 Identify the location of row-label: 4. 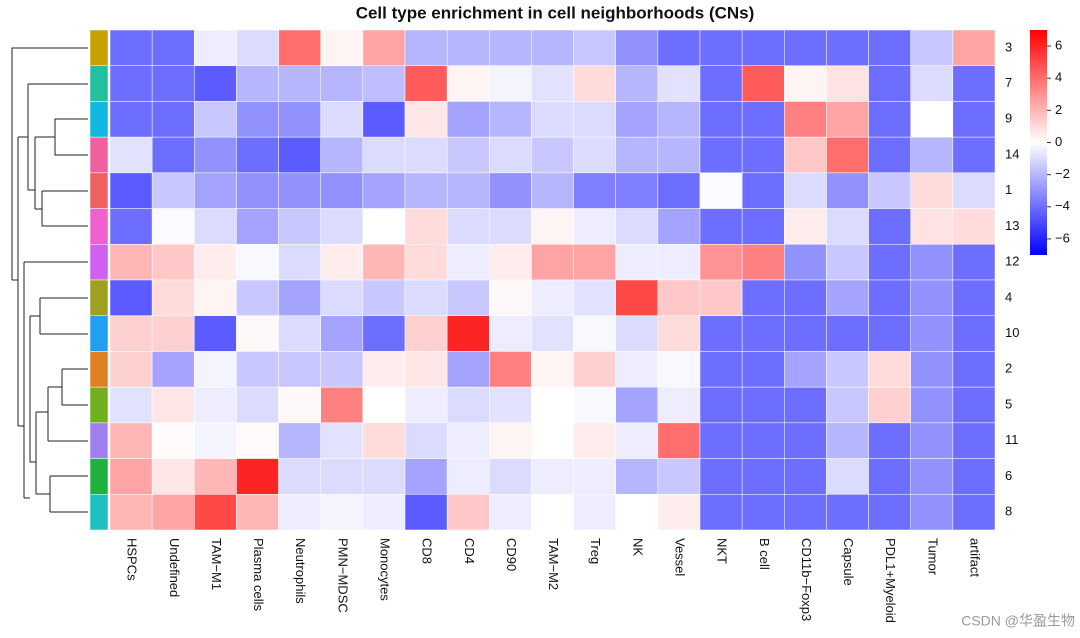
(1008, 296).